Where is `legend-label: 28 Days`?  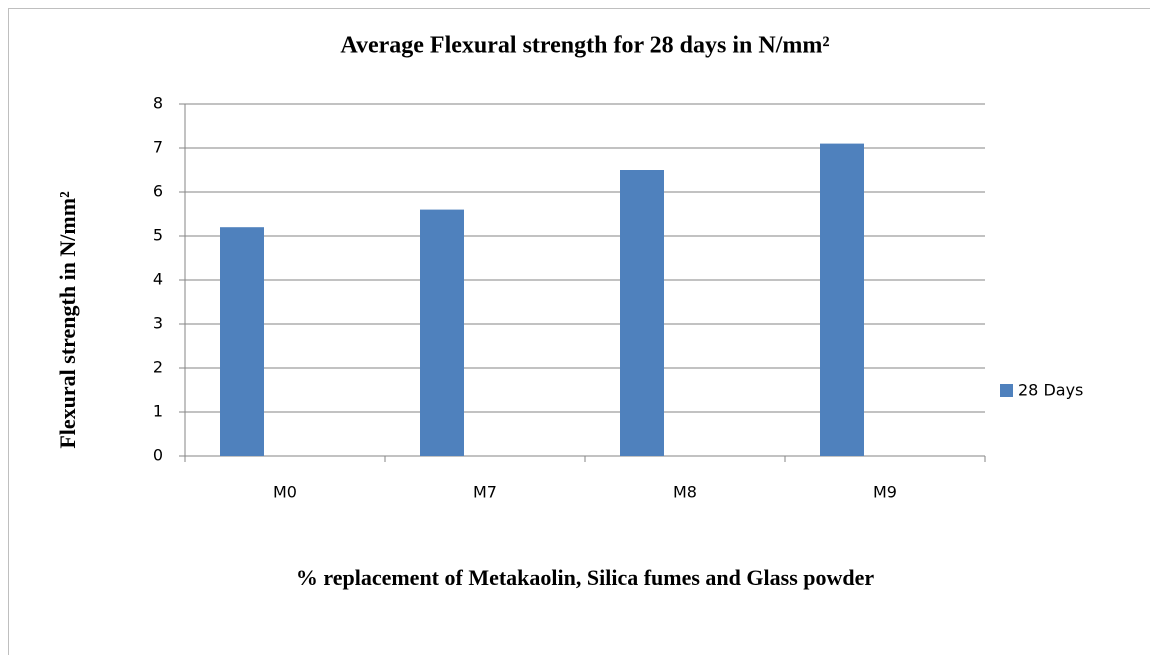
legend-label: 28 Days is located at coordinates (1050, 390).